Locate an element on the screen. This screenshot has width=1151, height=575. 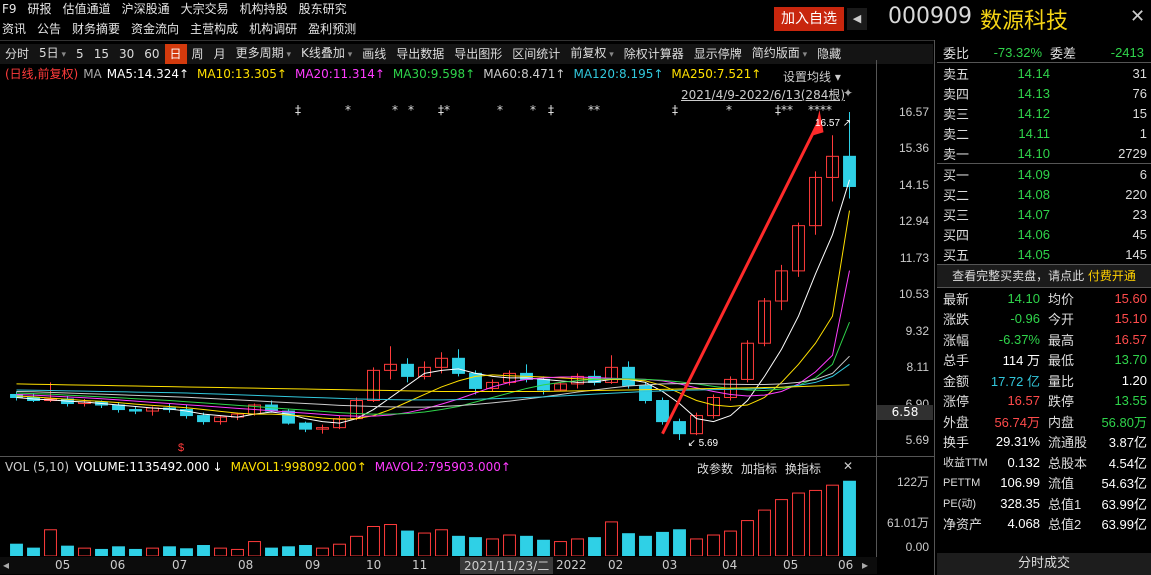
toolbar-item-0: 分时 is located at coordinates (17, 54).